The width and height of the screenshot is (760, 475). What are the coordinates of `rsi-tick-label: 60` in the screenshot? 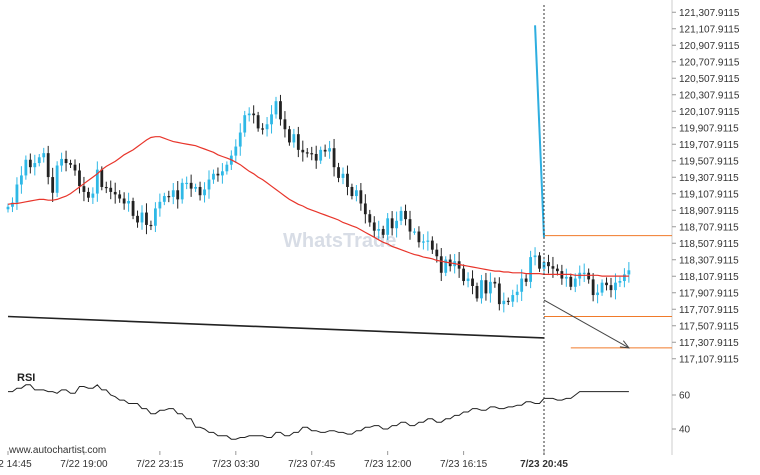 It's located at (685, 396).